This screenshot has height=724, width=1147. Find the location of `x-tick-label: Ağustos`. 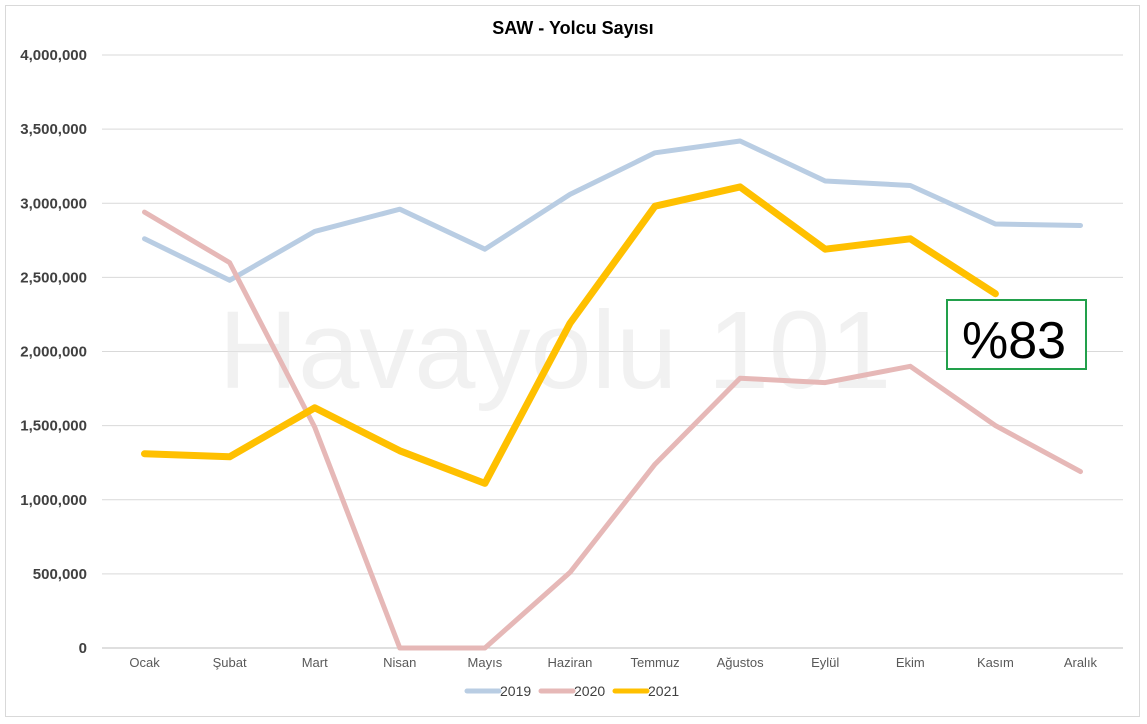

x-tick-label: Ağustos is located at coordinates (740, 662).